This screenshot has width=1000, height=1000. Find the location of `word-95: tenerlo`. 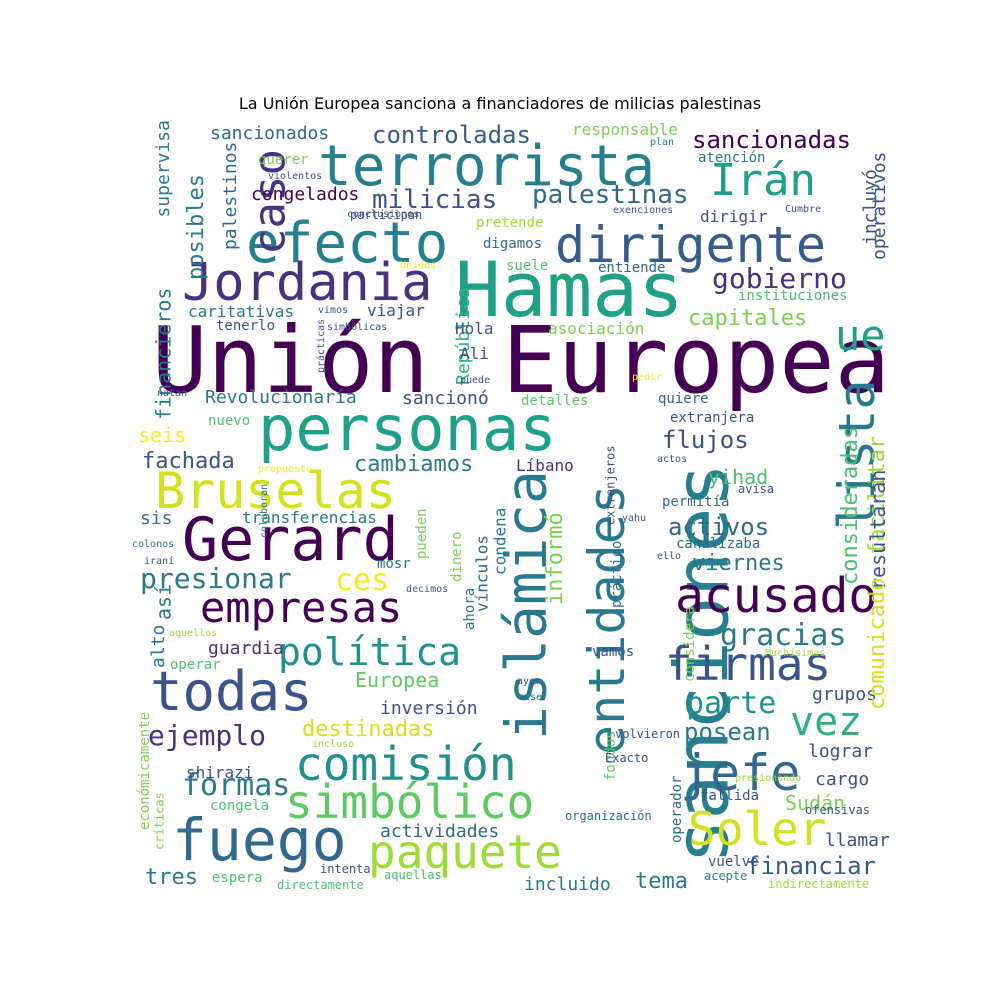

word-95: tenerlo is located at coordinates (245, 326).